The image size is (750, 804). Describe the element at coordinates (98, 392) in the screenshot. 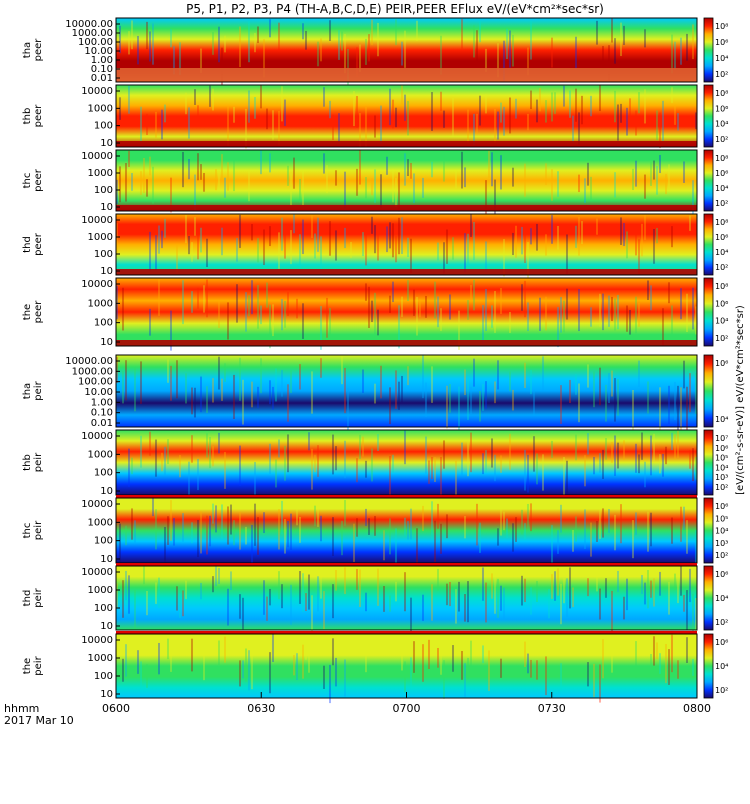

I see `y-tick-label: 10.00` at that location.